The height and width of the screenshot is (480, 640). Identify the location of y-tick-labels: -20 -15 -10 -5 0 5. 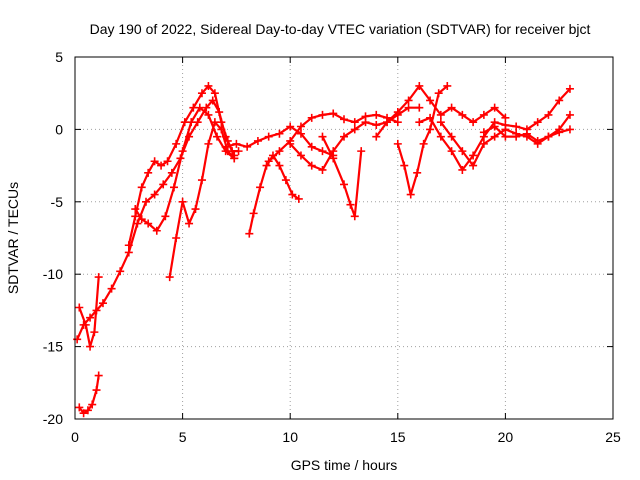
(53, 238).